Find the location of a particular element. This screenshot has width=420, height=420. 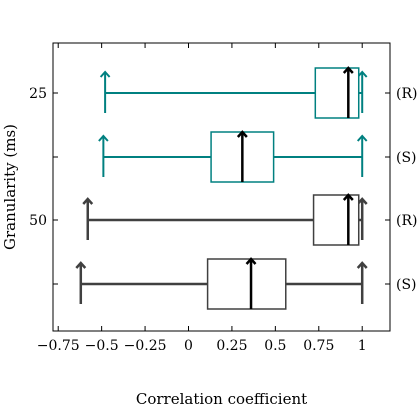

x-tick-label: 0 is located at coordinates (188, 346).